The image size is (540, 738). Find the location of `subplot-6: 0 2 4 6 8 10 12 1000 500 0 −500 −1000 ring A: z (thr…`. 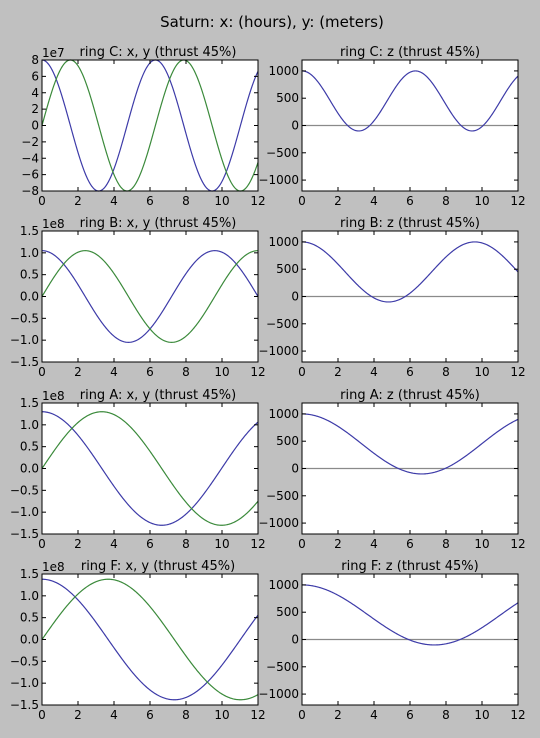

subplot-6: 0 2 4 6 8 10 12 1000 500 0 −500 −1000 ring A: z (thr… is located at coordinates (391, 469).